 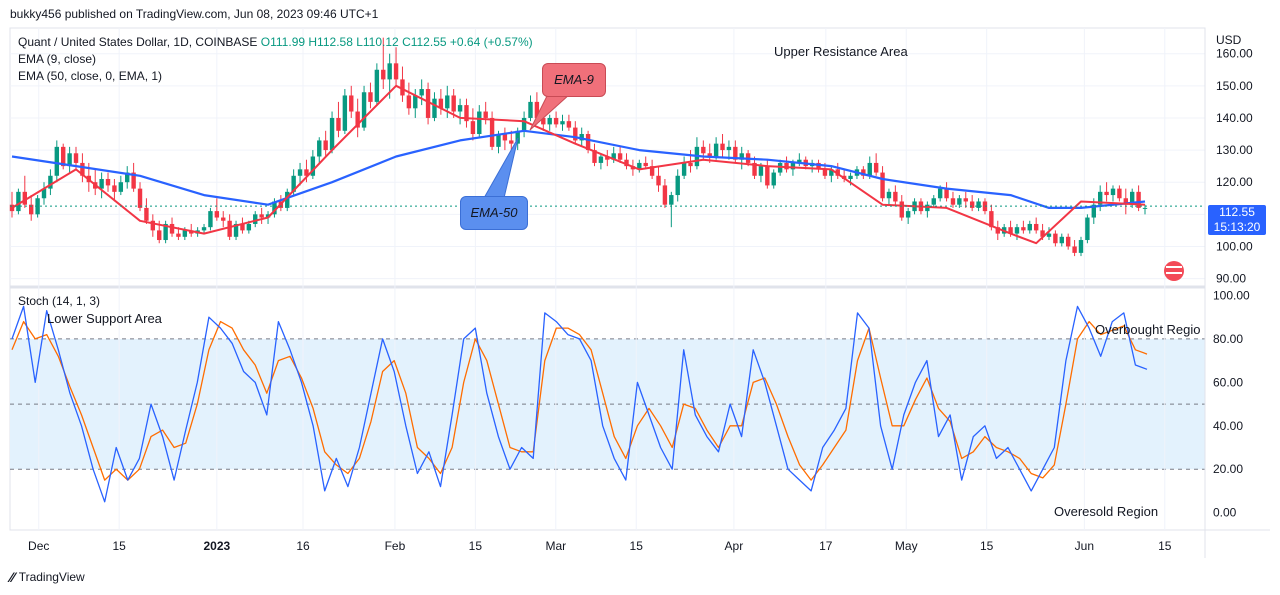 What do you see at coordinates (104, 318) in the screenshot?
I see `lower-support-label: Lower Support Area` at bounding box center [104, 318].